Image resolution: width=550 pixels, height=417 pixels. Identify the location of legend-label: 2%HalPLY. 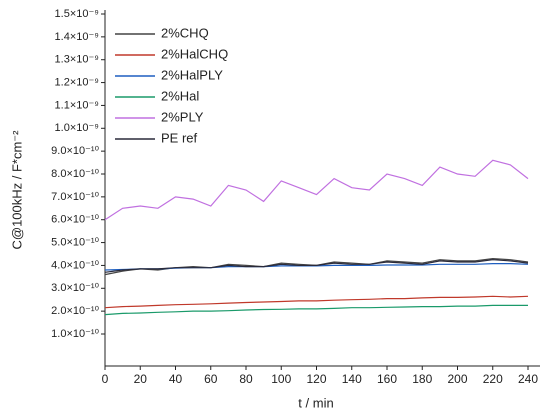
(192, 74).